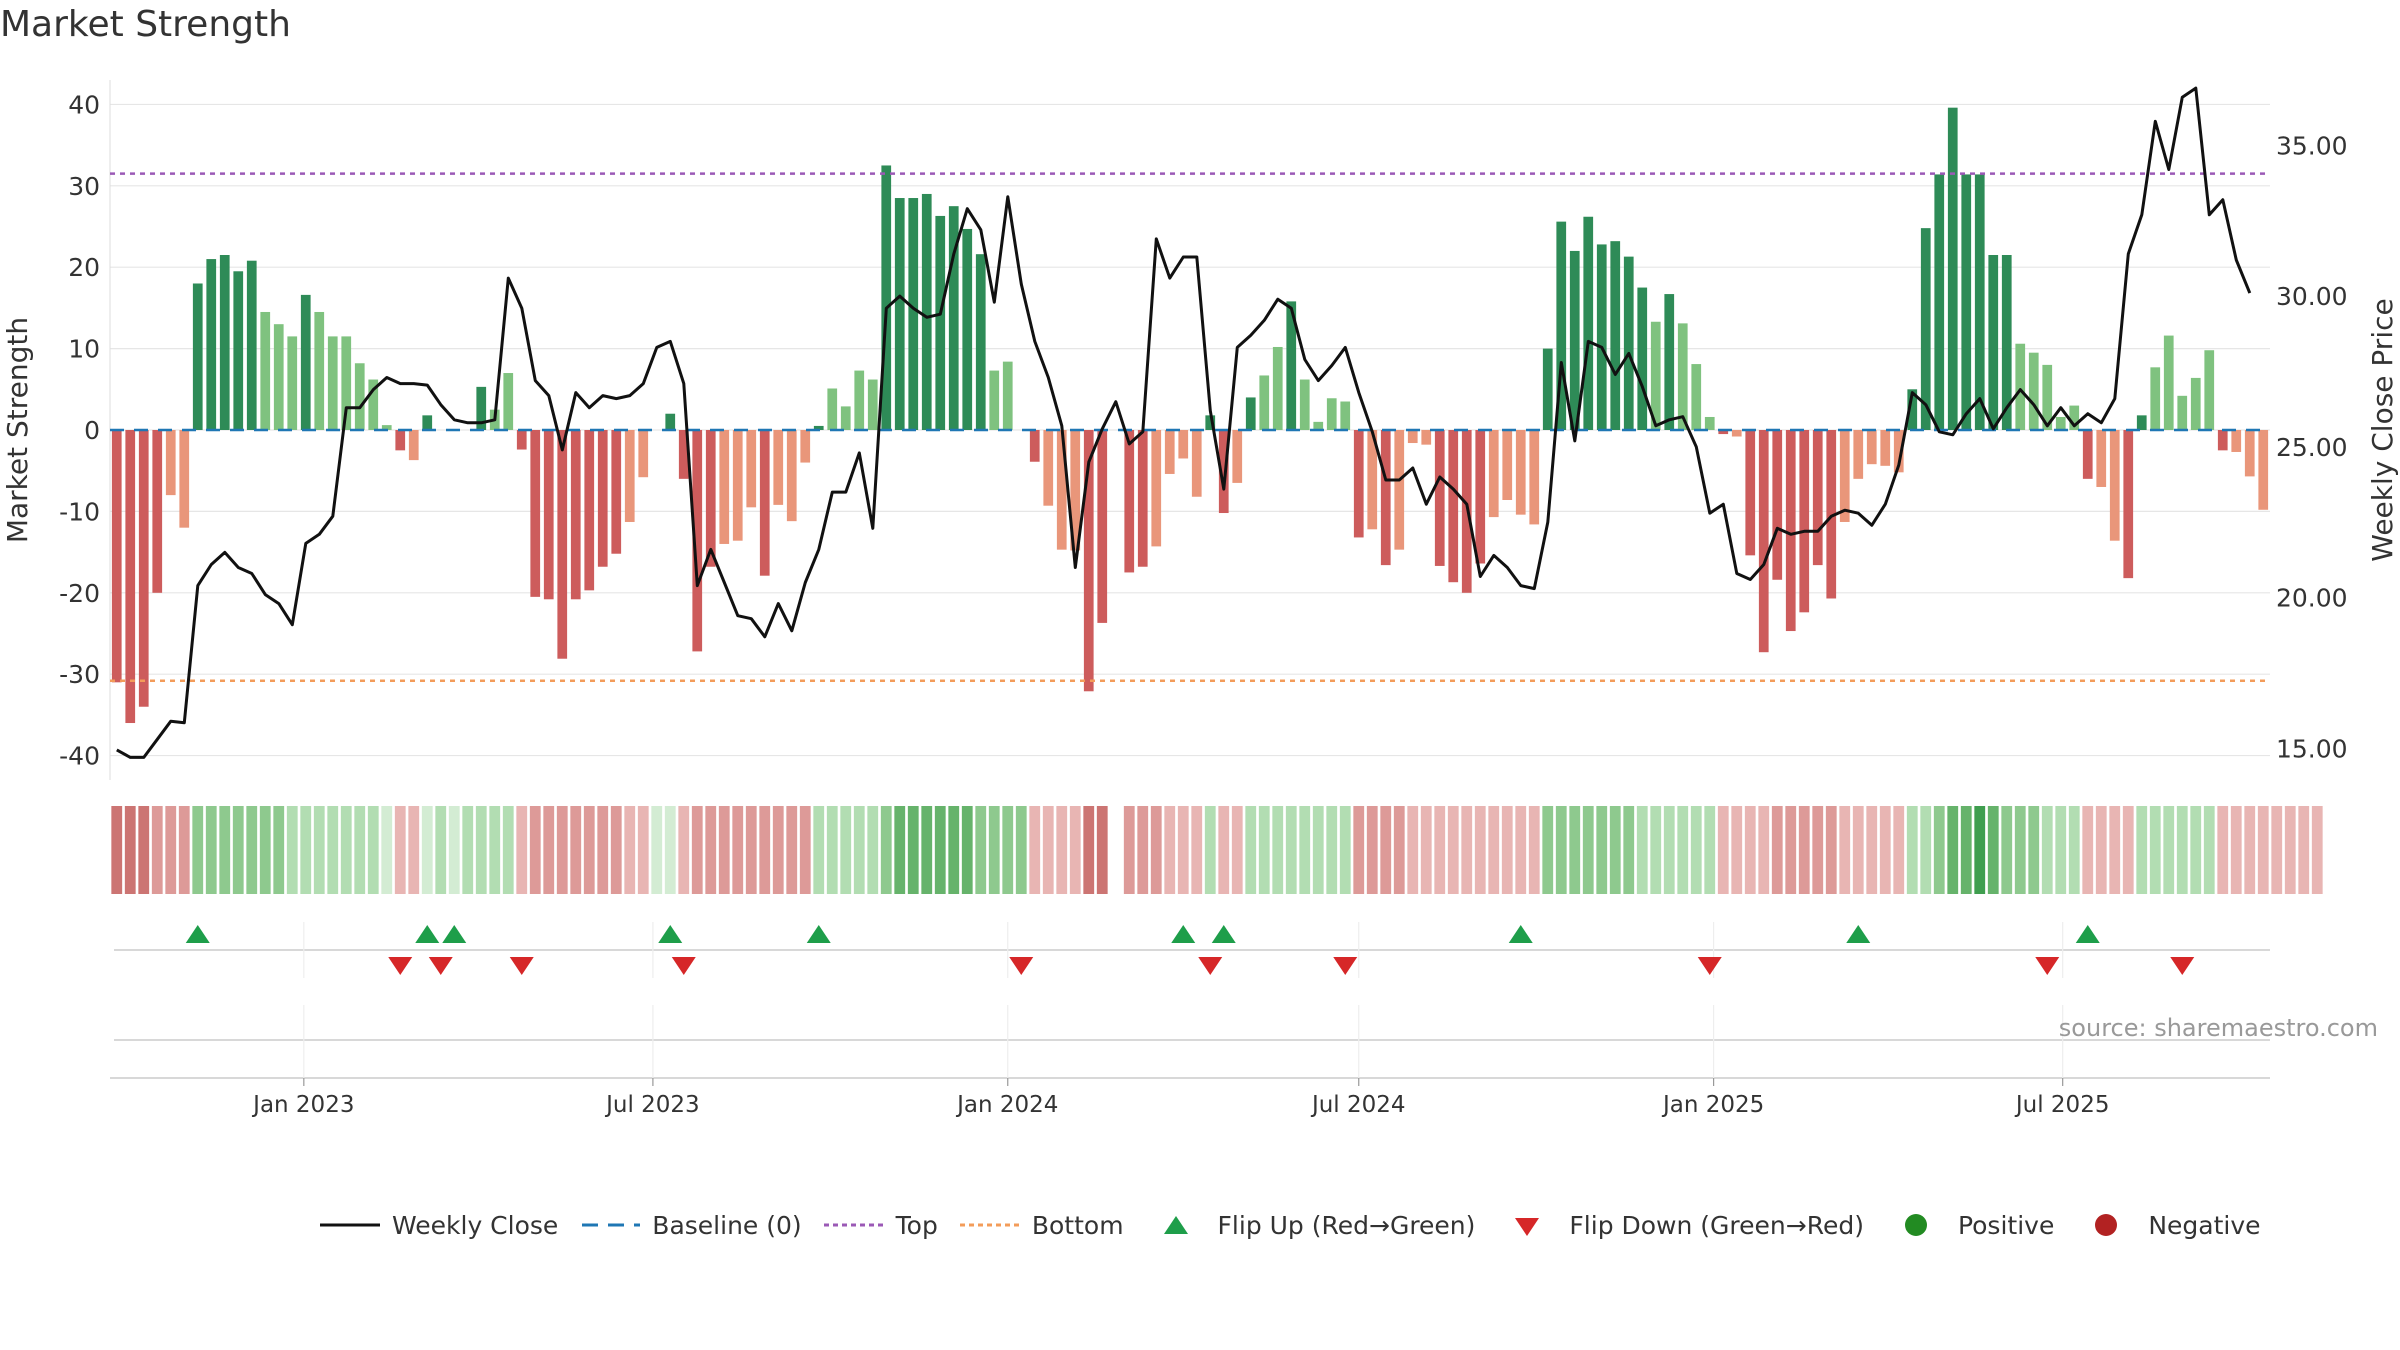 This screenshot has width=2400, height=1350. I want to click on x-tick-label: Jan 2024, so click(1006, 1105).